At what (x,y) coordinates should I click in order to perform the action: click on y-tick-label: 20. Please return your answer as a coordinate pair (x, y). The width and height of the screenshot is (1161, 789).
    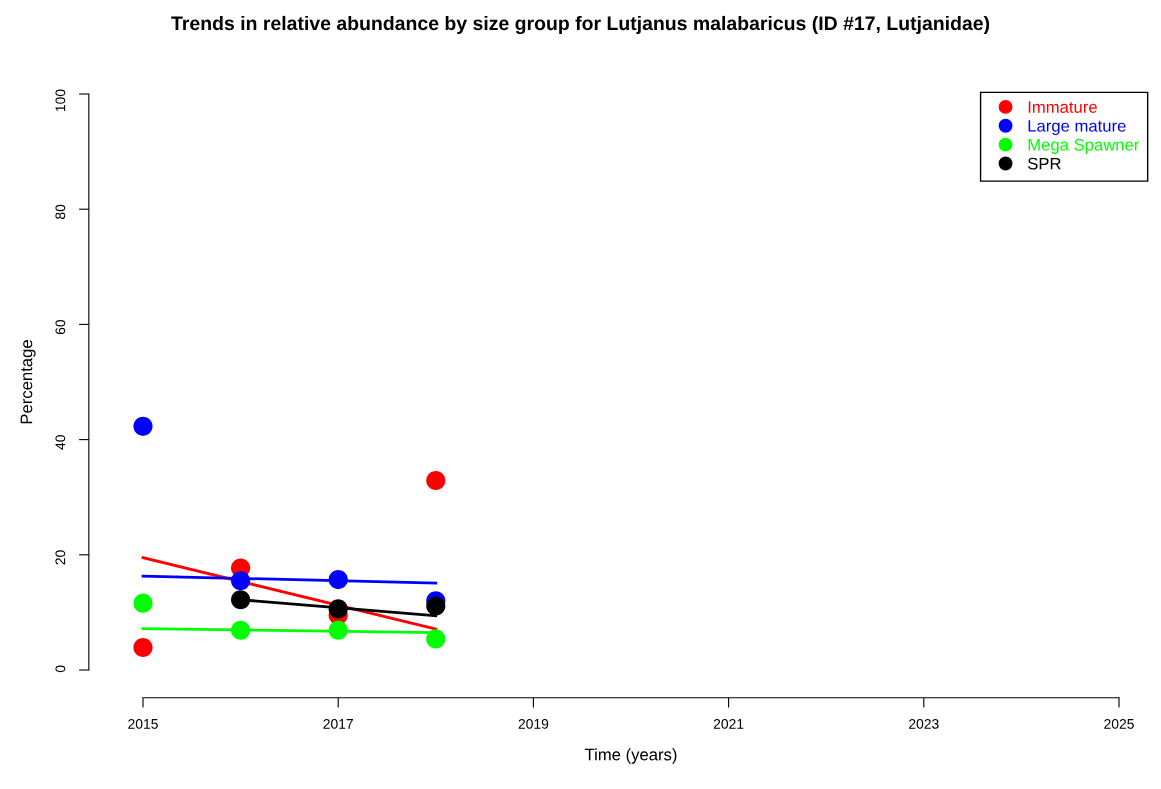
    Looking at the image, I should click on (60, 557).